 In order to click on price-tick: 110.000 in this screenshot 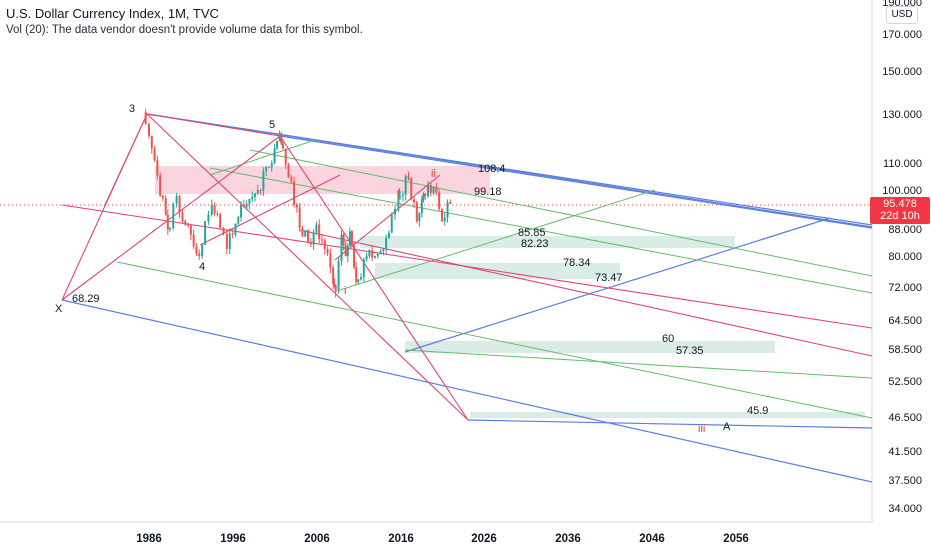, I will do `click(902, 164)`.